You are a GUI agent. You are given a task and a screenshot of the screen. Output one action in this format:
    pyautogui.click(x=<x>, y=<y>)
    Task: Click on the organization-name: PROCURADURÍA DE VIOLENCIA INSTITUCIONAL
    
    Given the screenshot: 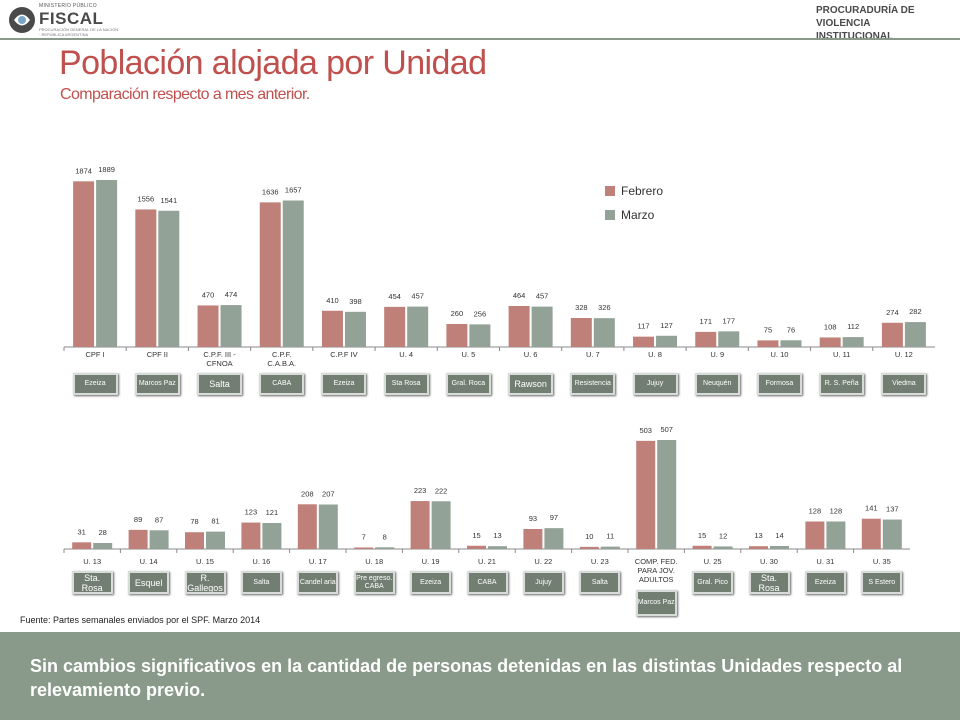 What is the action you would take?
    pyautogui.click(x=865, y=23)
    